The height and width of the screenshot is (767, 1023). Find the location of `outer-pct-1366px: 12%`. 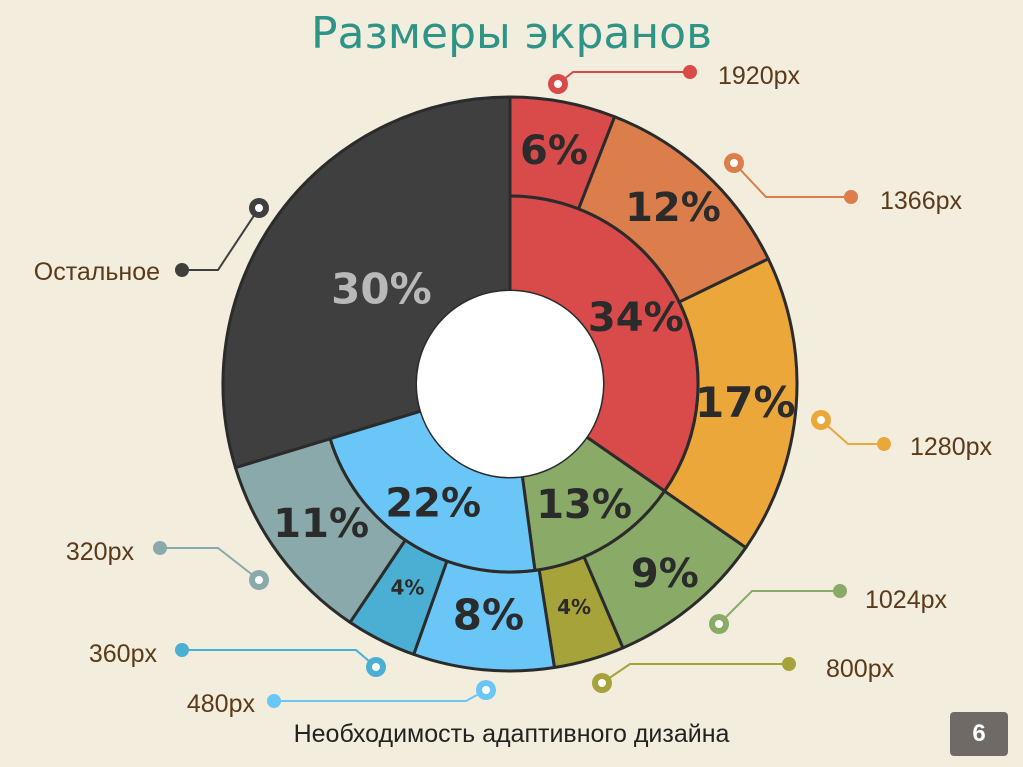

outer-pct-1366px: 12% is located at coordinates (673, 208).